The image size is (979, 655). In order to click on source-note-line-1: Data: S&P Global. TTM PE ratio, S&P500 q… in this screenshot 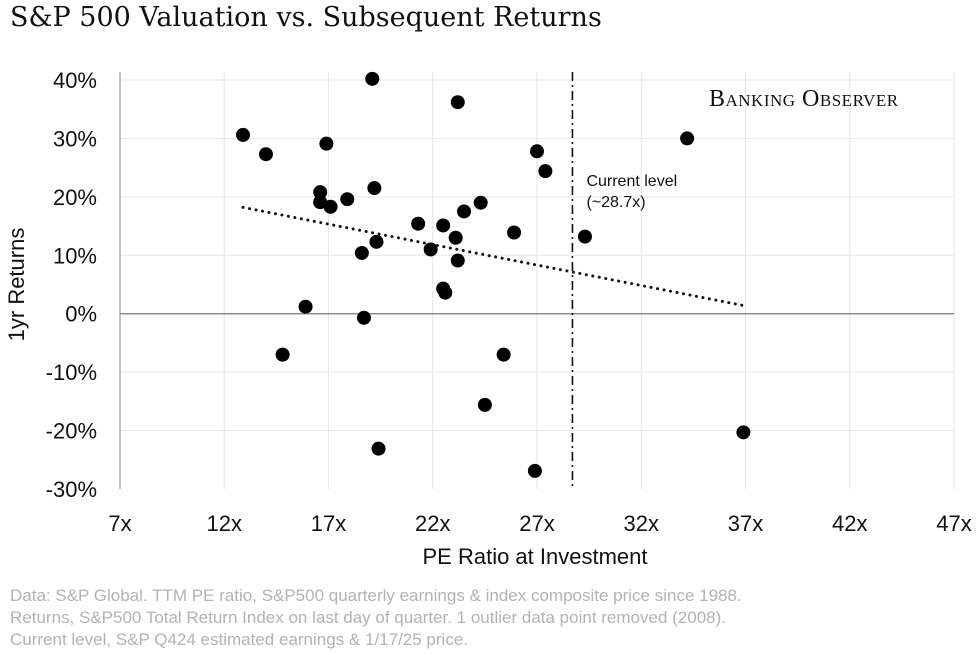, I will do `click(376, 595)`.